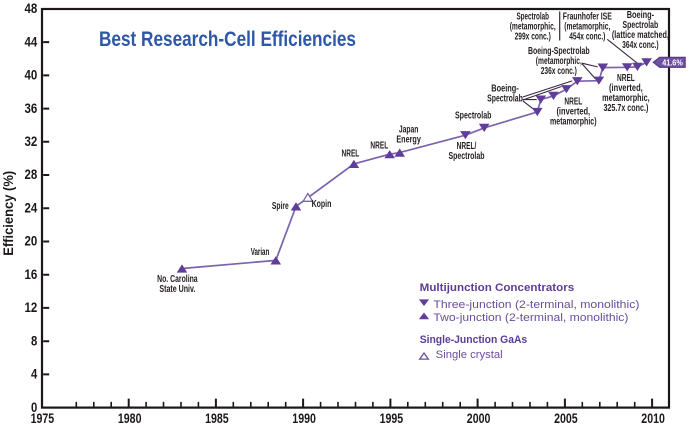 The height and width of the screenshot is (428, 689). Describe the element at coordinates (217, 418) in the screenshot. I see `svg-text: 1985` at that location.